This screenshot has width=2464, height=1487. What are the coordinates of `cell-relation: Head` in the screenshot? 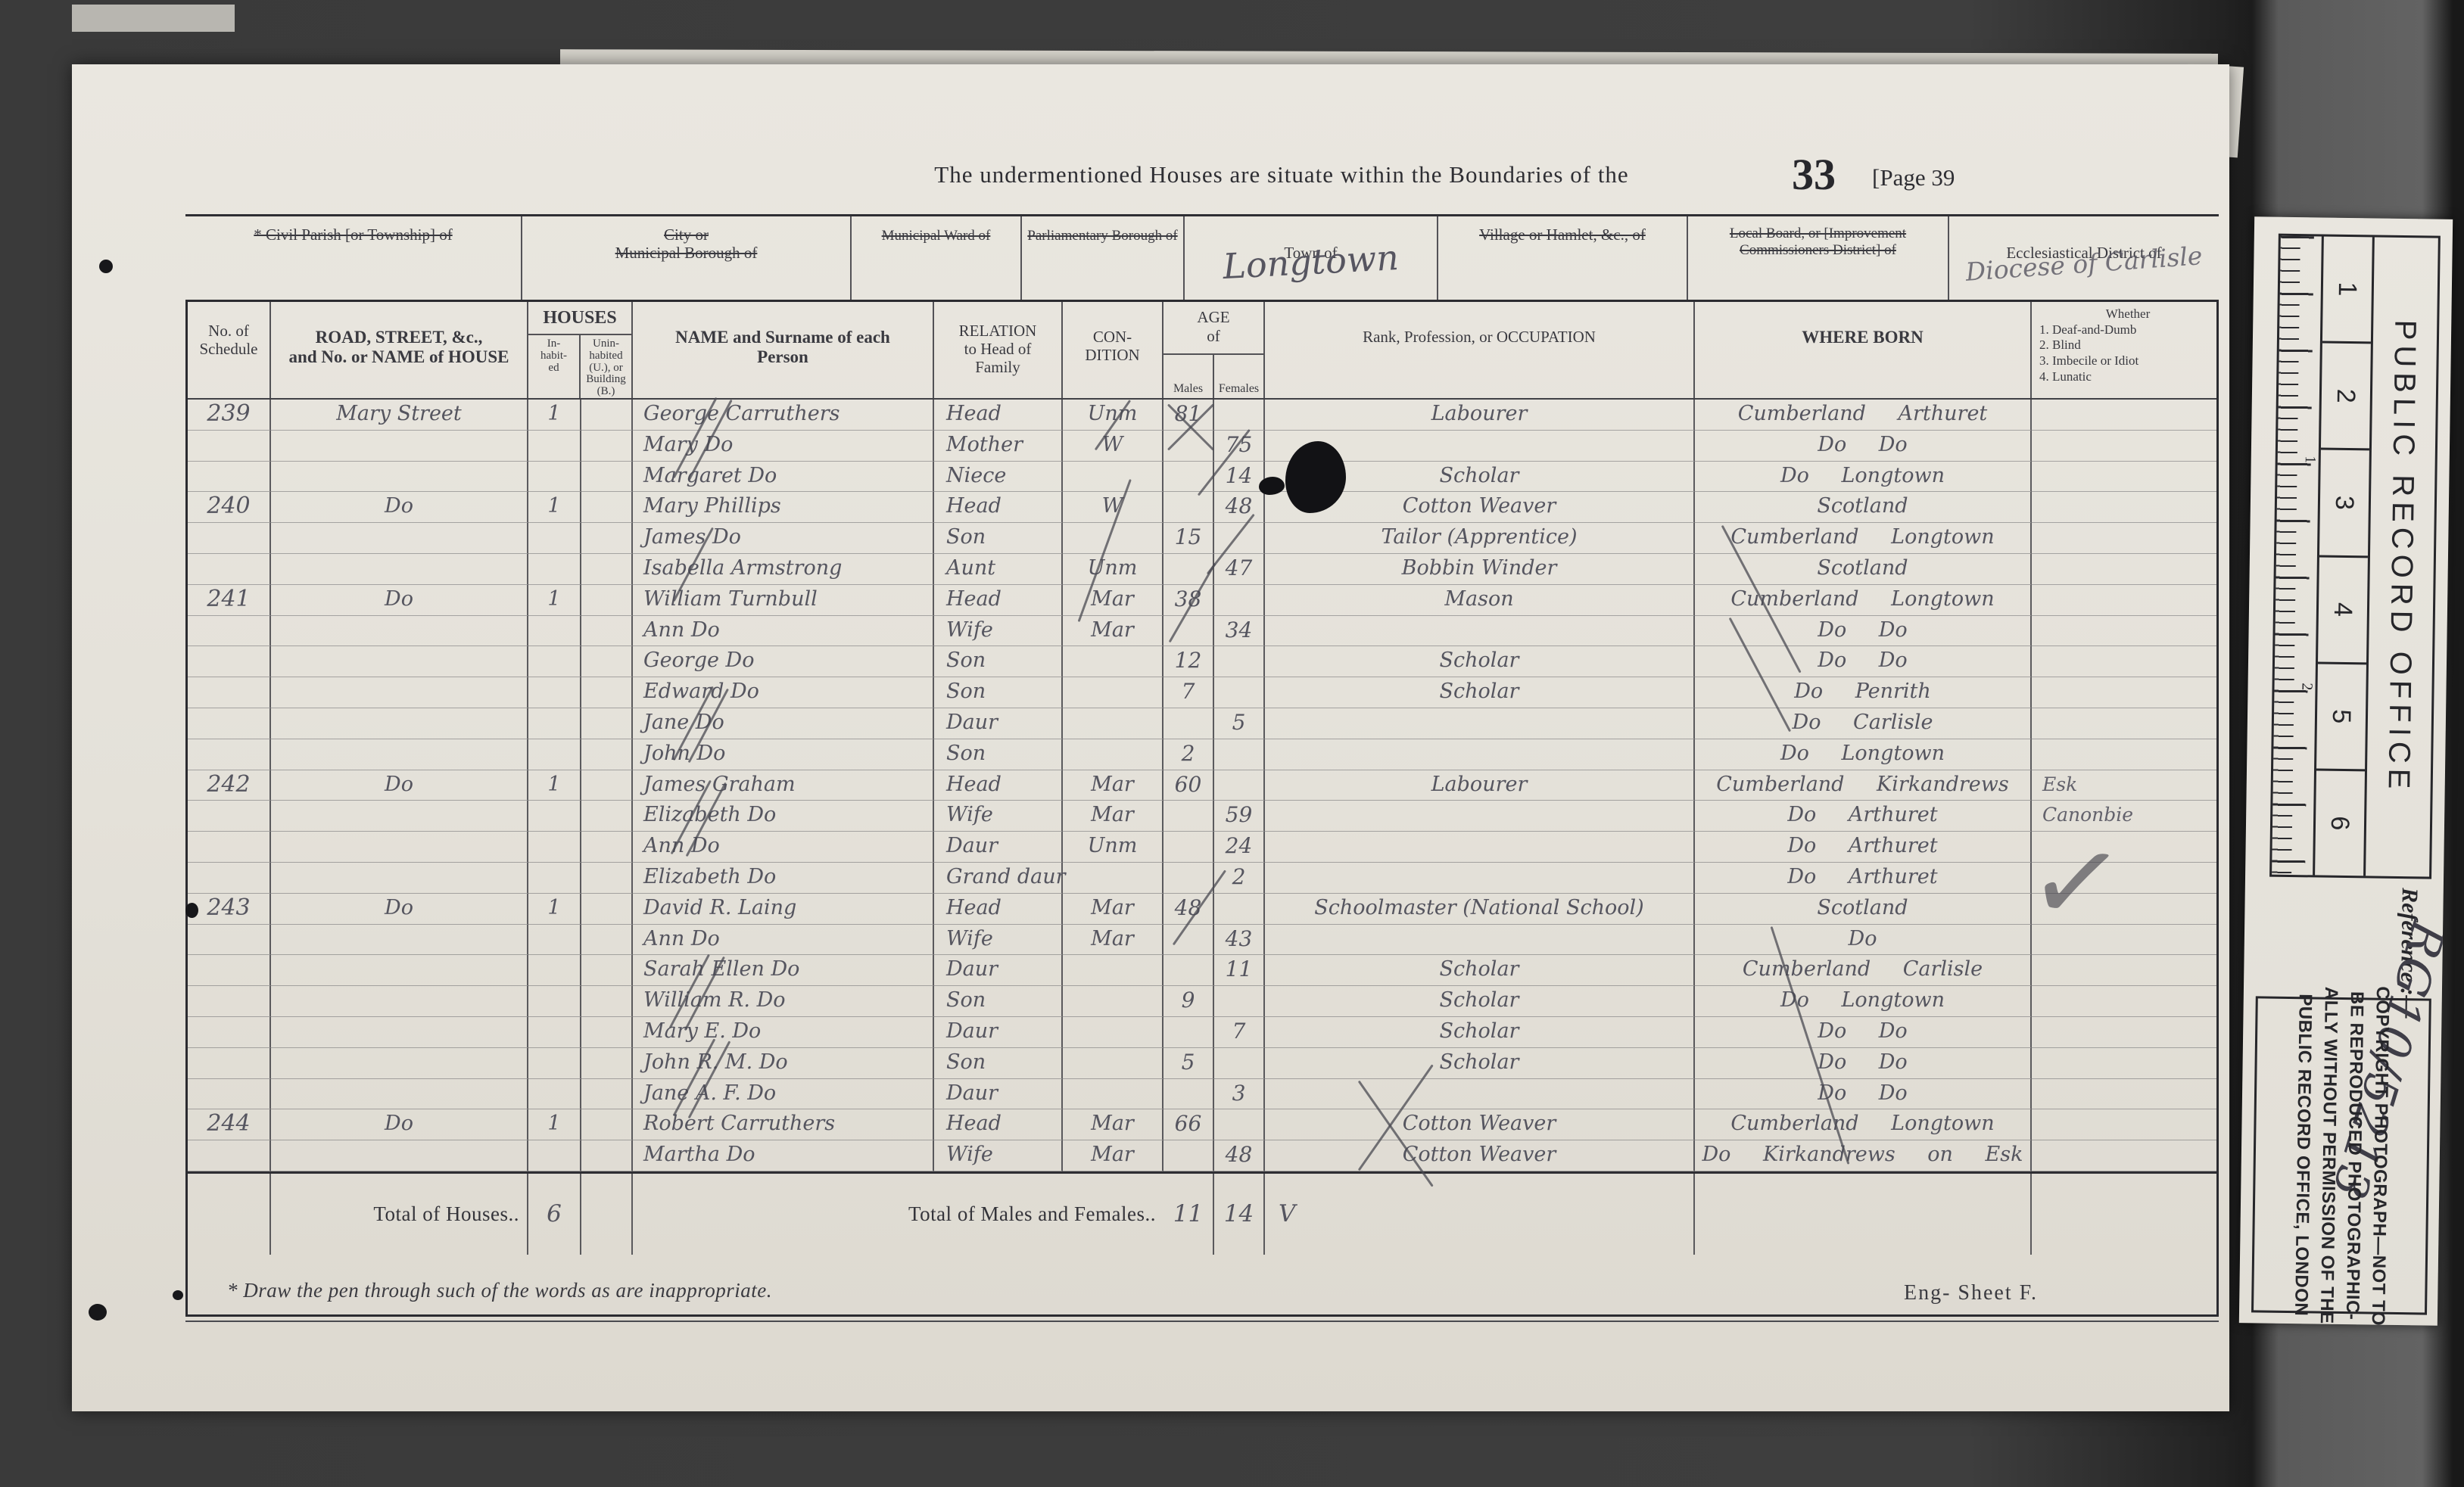 It's located at (998, 1125).